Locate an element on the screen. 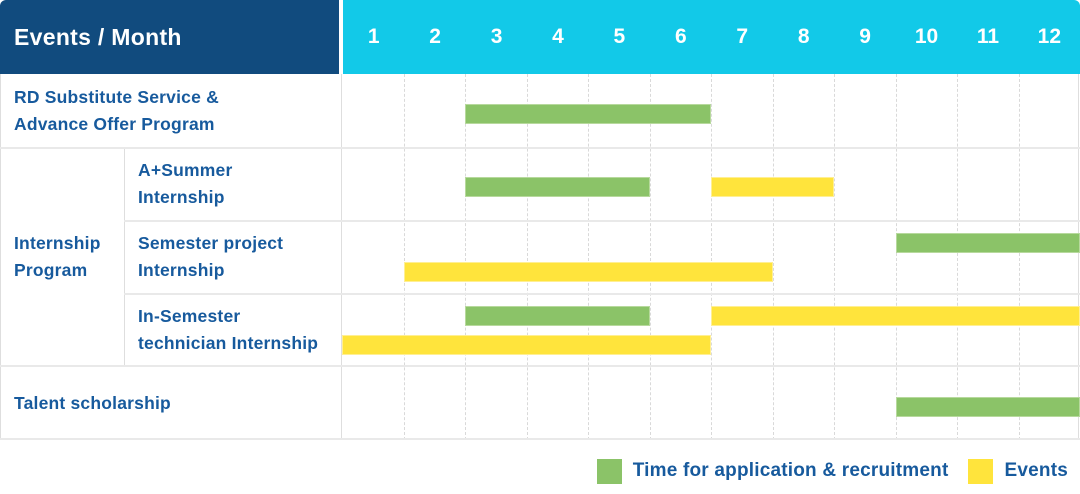 This screenshot has width=1080, height=494. bar-event-m1-m6 is located at coordinates (526, 345).